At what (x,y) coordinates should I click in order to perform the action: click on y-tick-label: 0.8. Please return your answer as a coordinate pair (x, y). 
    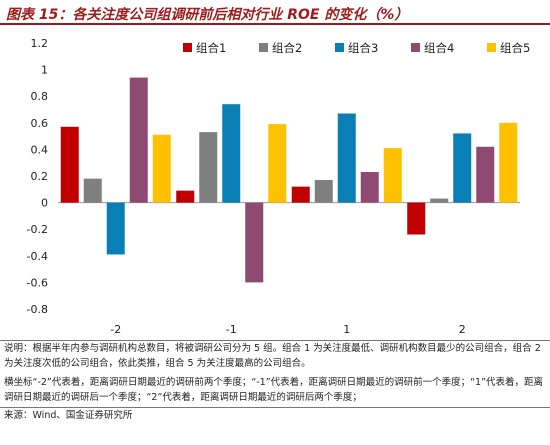
    Looking at the image, I should click on (40, 96).